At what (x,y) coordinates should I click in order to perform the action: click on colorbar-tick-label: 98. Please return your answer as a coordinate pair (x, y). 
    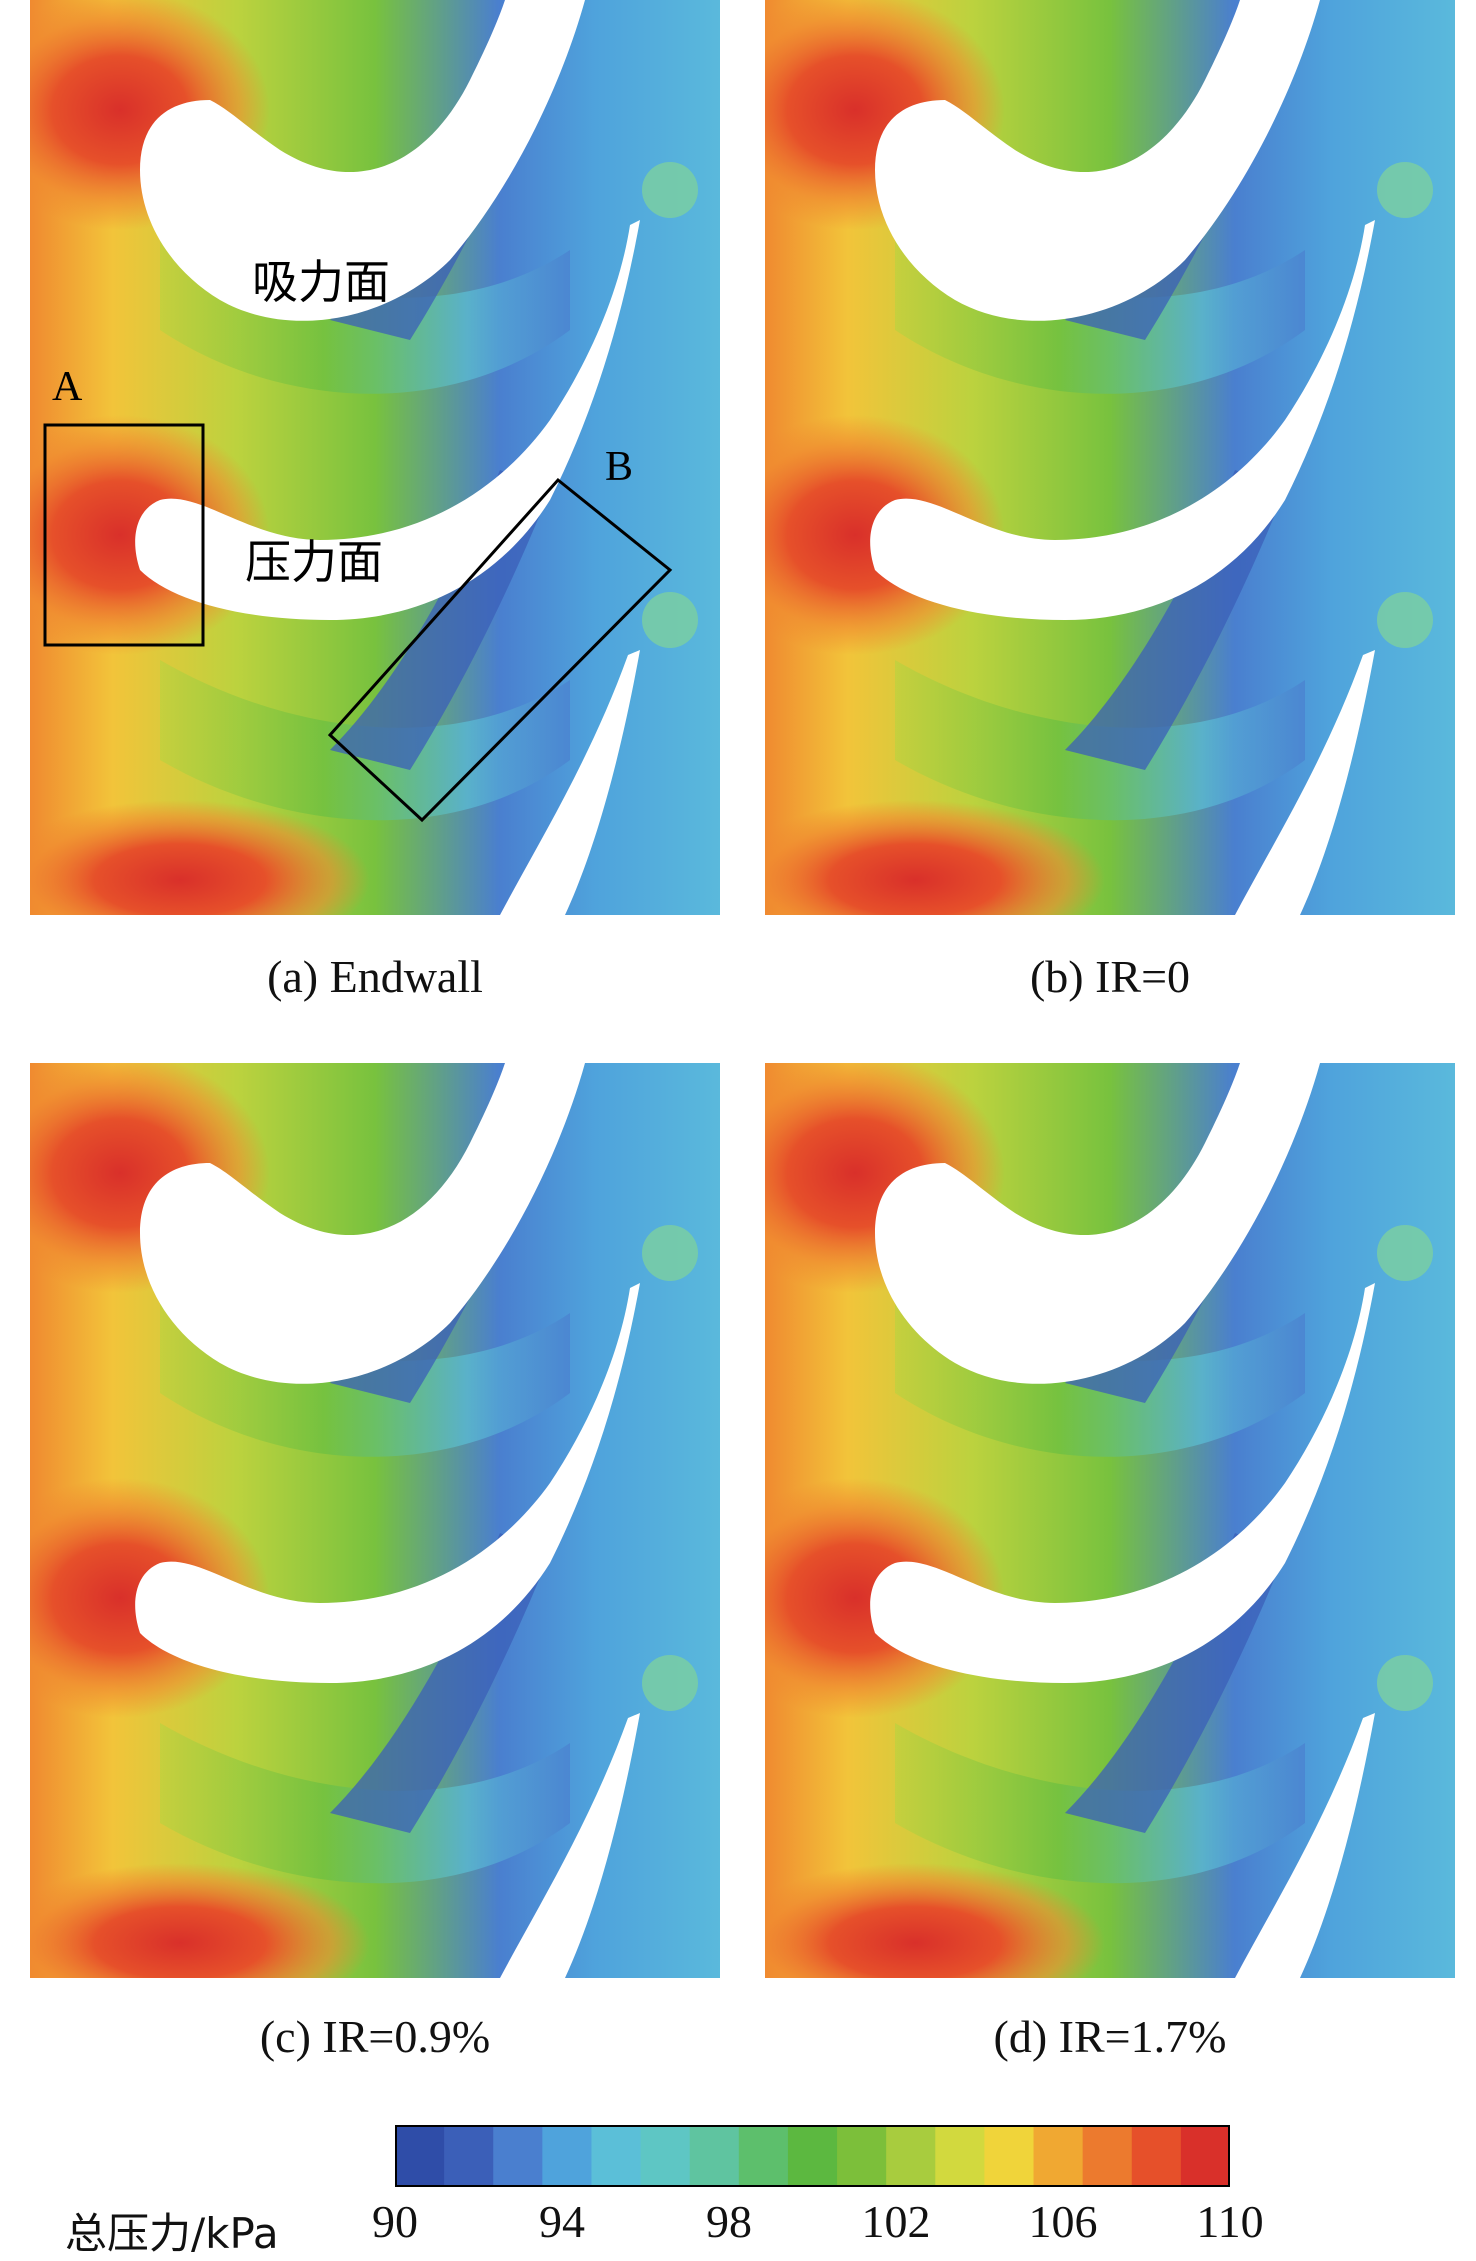
    Looking at the image, I should click on (729, 2221).